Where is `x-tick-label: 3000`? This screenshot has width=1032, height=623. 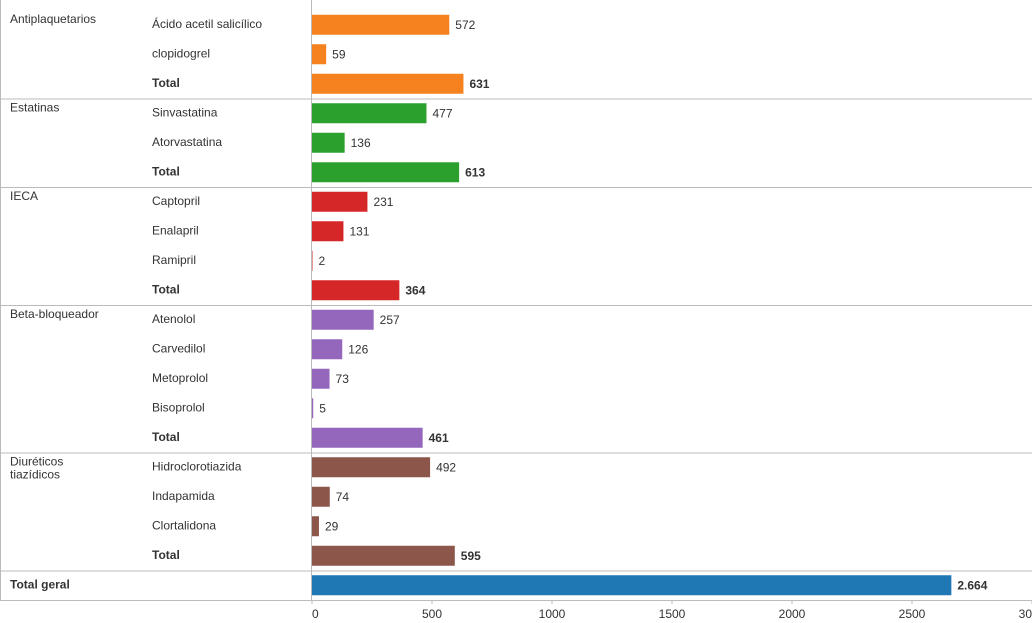 x-tick-label: 3000 is located at coordinates (1025, 614).